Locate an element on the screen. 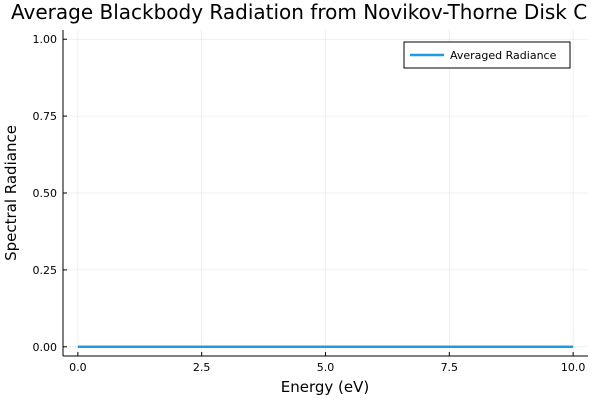 This screenshot has height=400, width=600. x-tick-label: 5.0 is located at coordinates (326, 367).